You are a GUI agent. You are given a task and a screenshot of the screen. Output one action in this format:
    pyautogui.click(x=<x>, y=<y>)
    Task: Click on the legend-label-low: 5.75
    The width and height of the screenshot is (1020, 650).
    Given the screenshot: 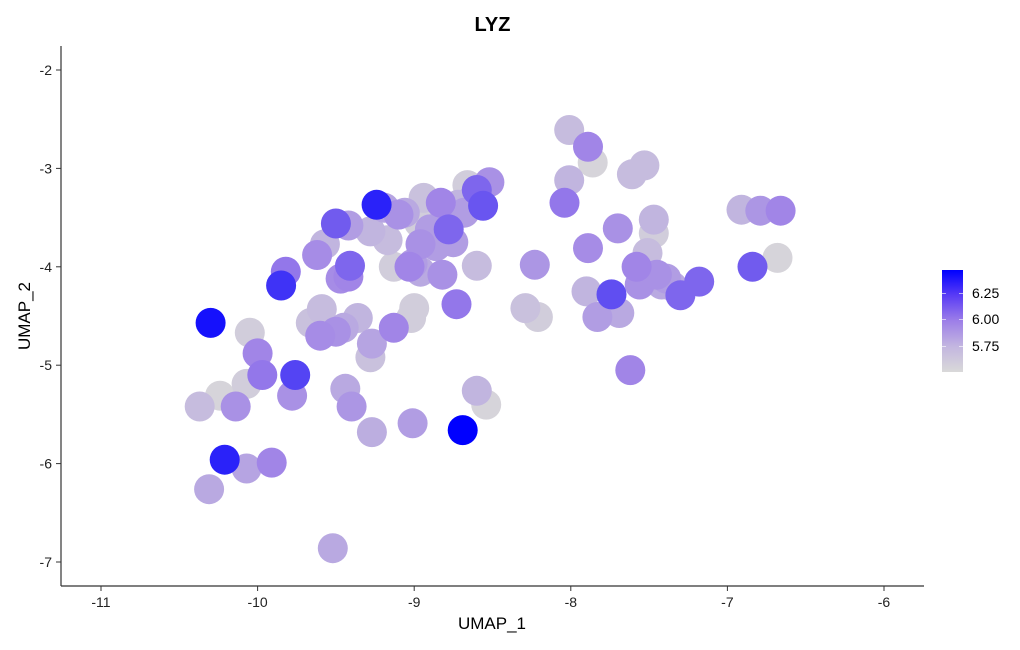 What is the action you would take?
    pyautogui.click(x=986, y=346)
    